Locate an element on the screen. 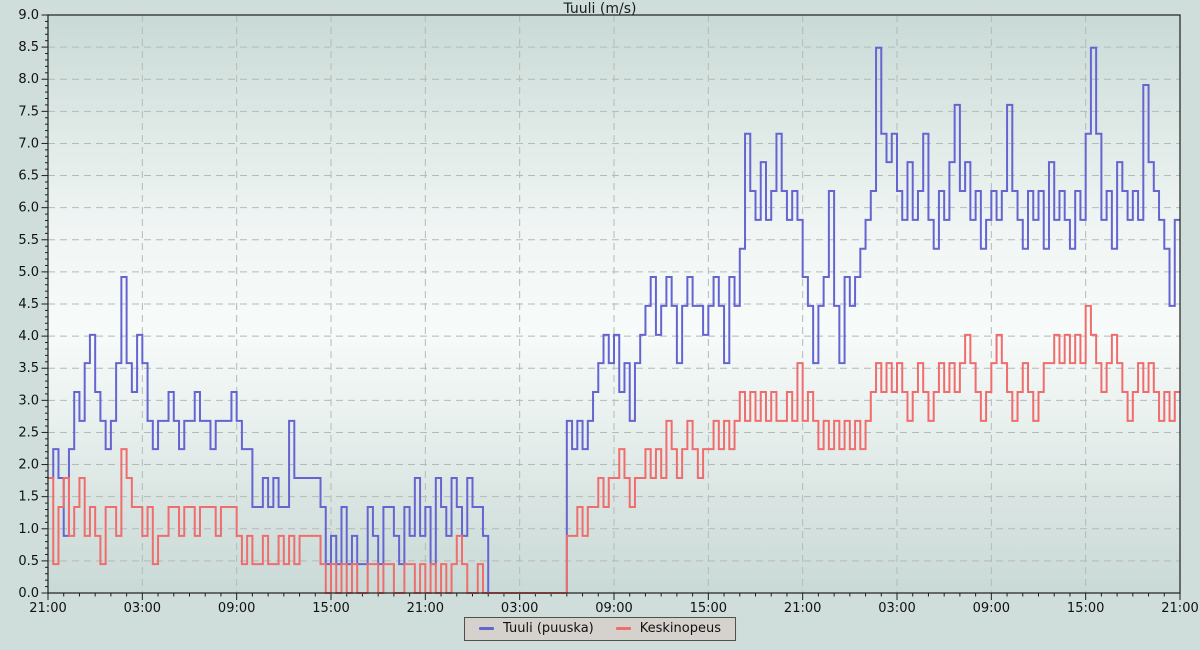  svg-text: 1.0 is located at coordinates (28, 529).